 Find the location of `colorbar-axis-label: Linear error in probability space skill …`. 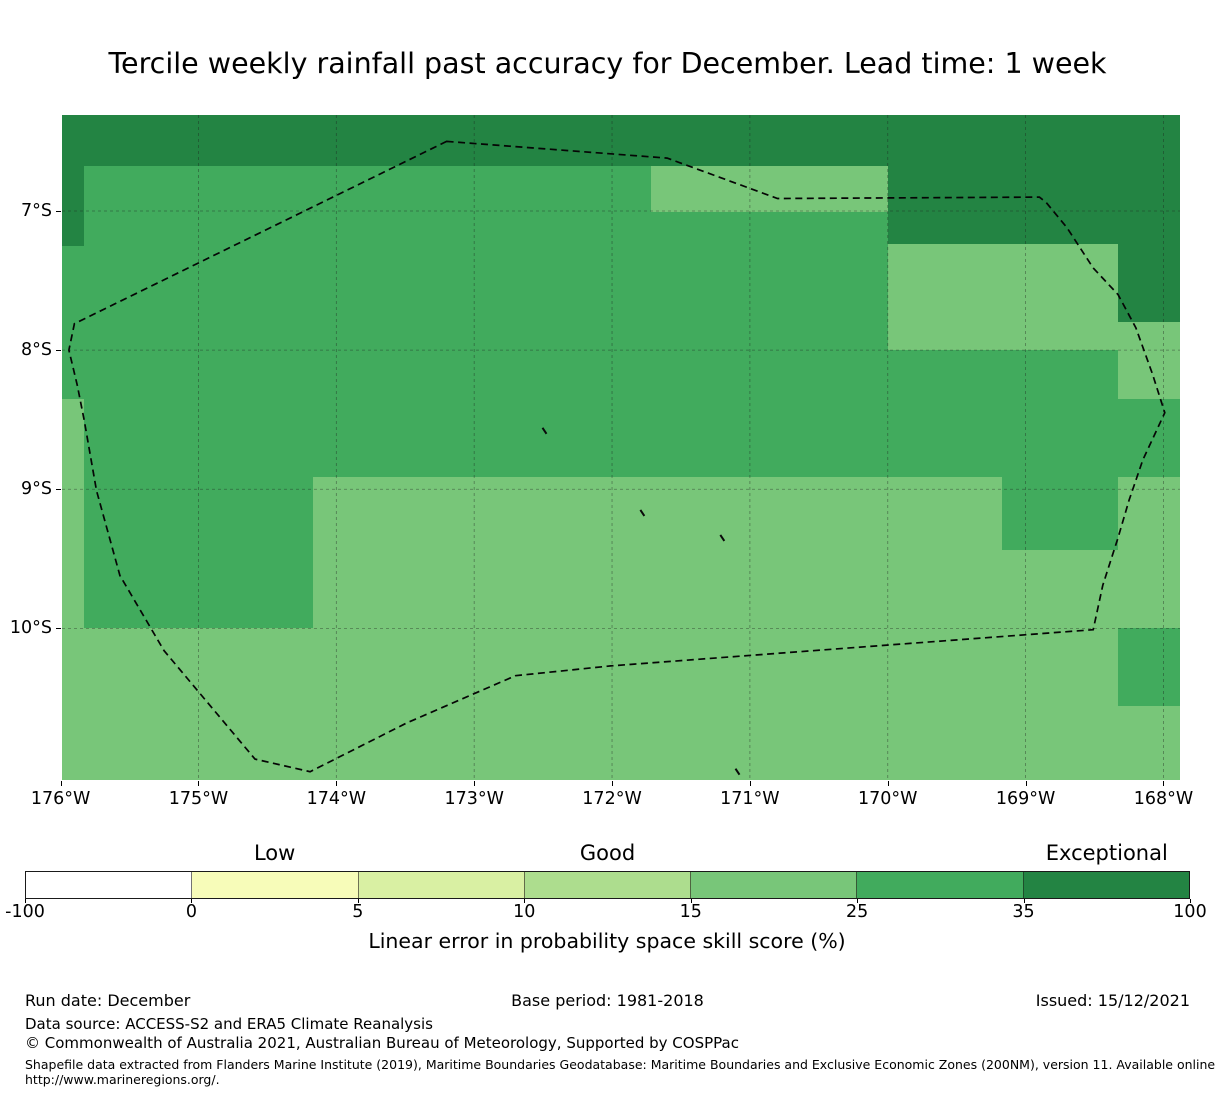

colorbar-axis-label: Linear error in probability space skill … is located at coordinates (607, 941).